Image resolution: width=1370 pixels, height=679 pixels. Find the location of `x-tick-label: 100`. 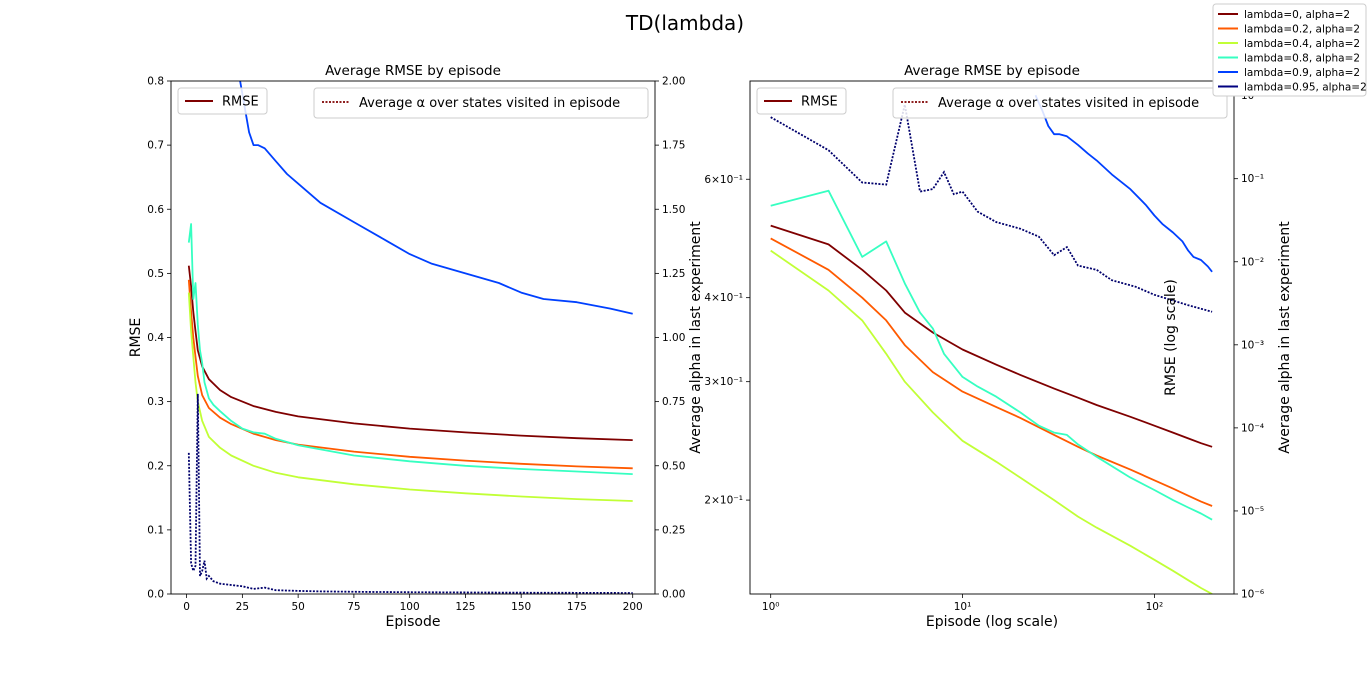

x-tick-label: 100 is located at coordinates (410, 607).